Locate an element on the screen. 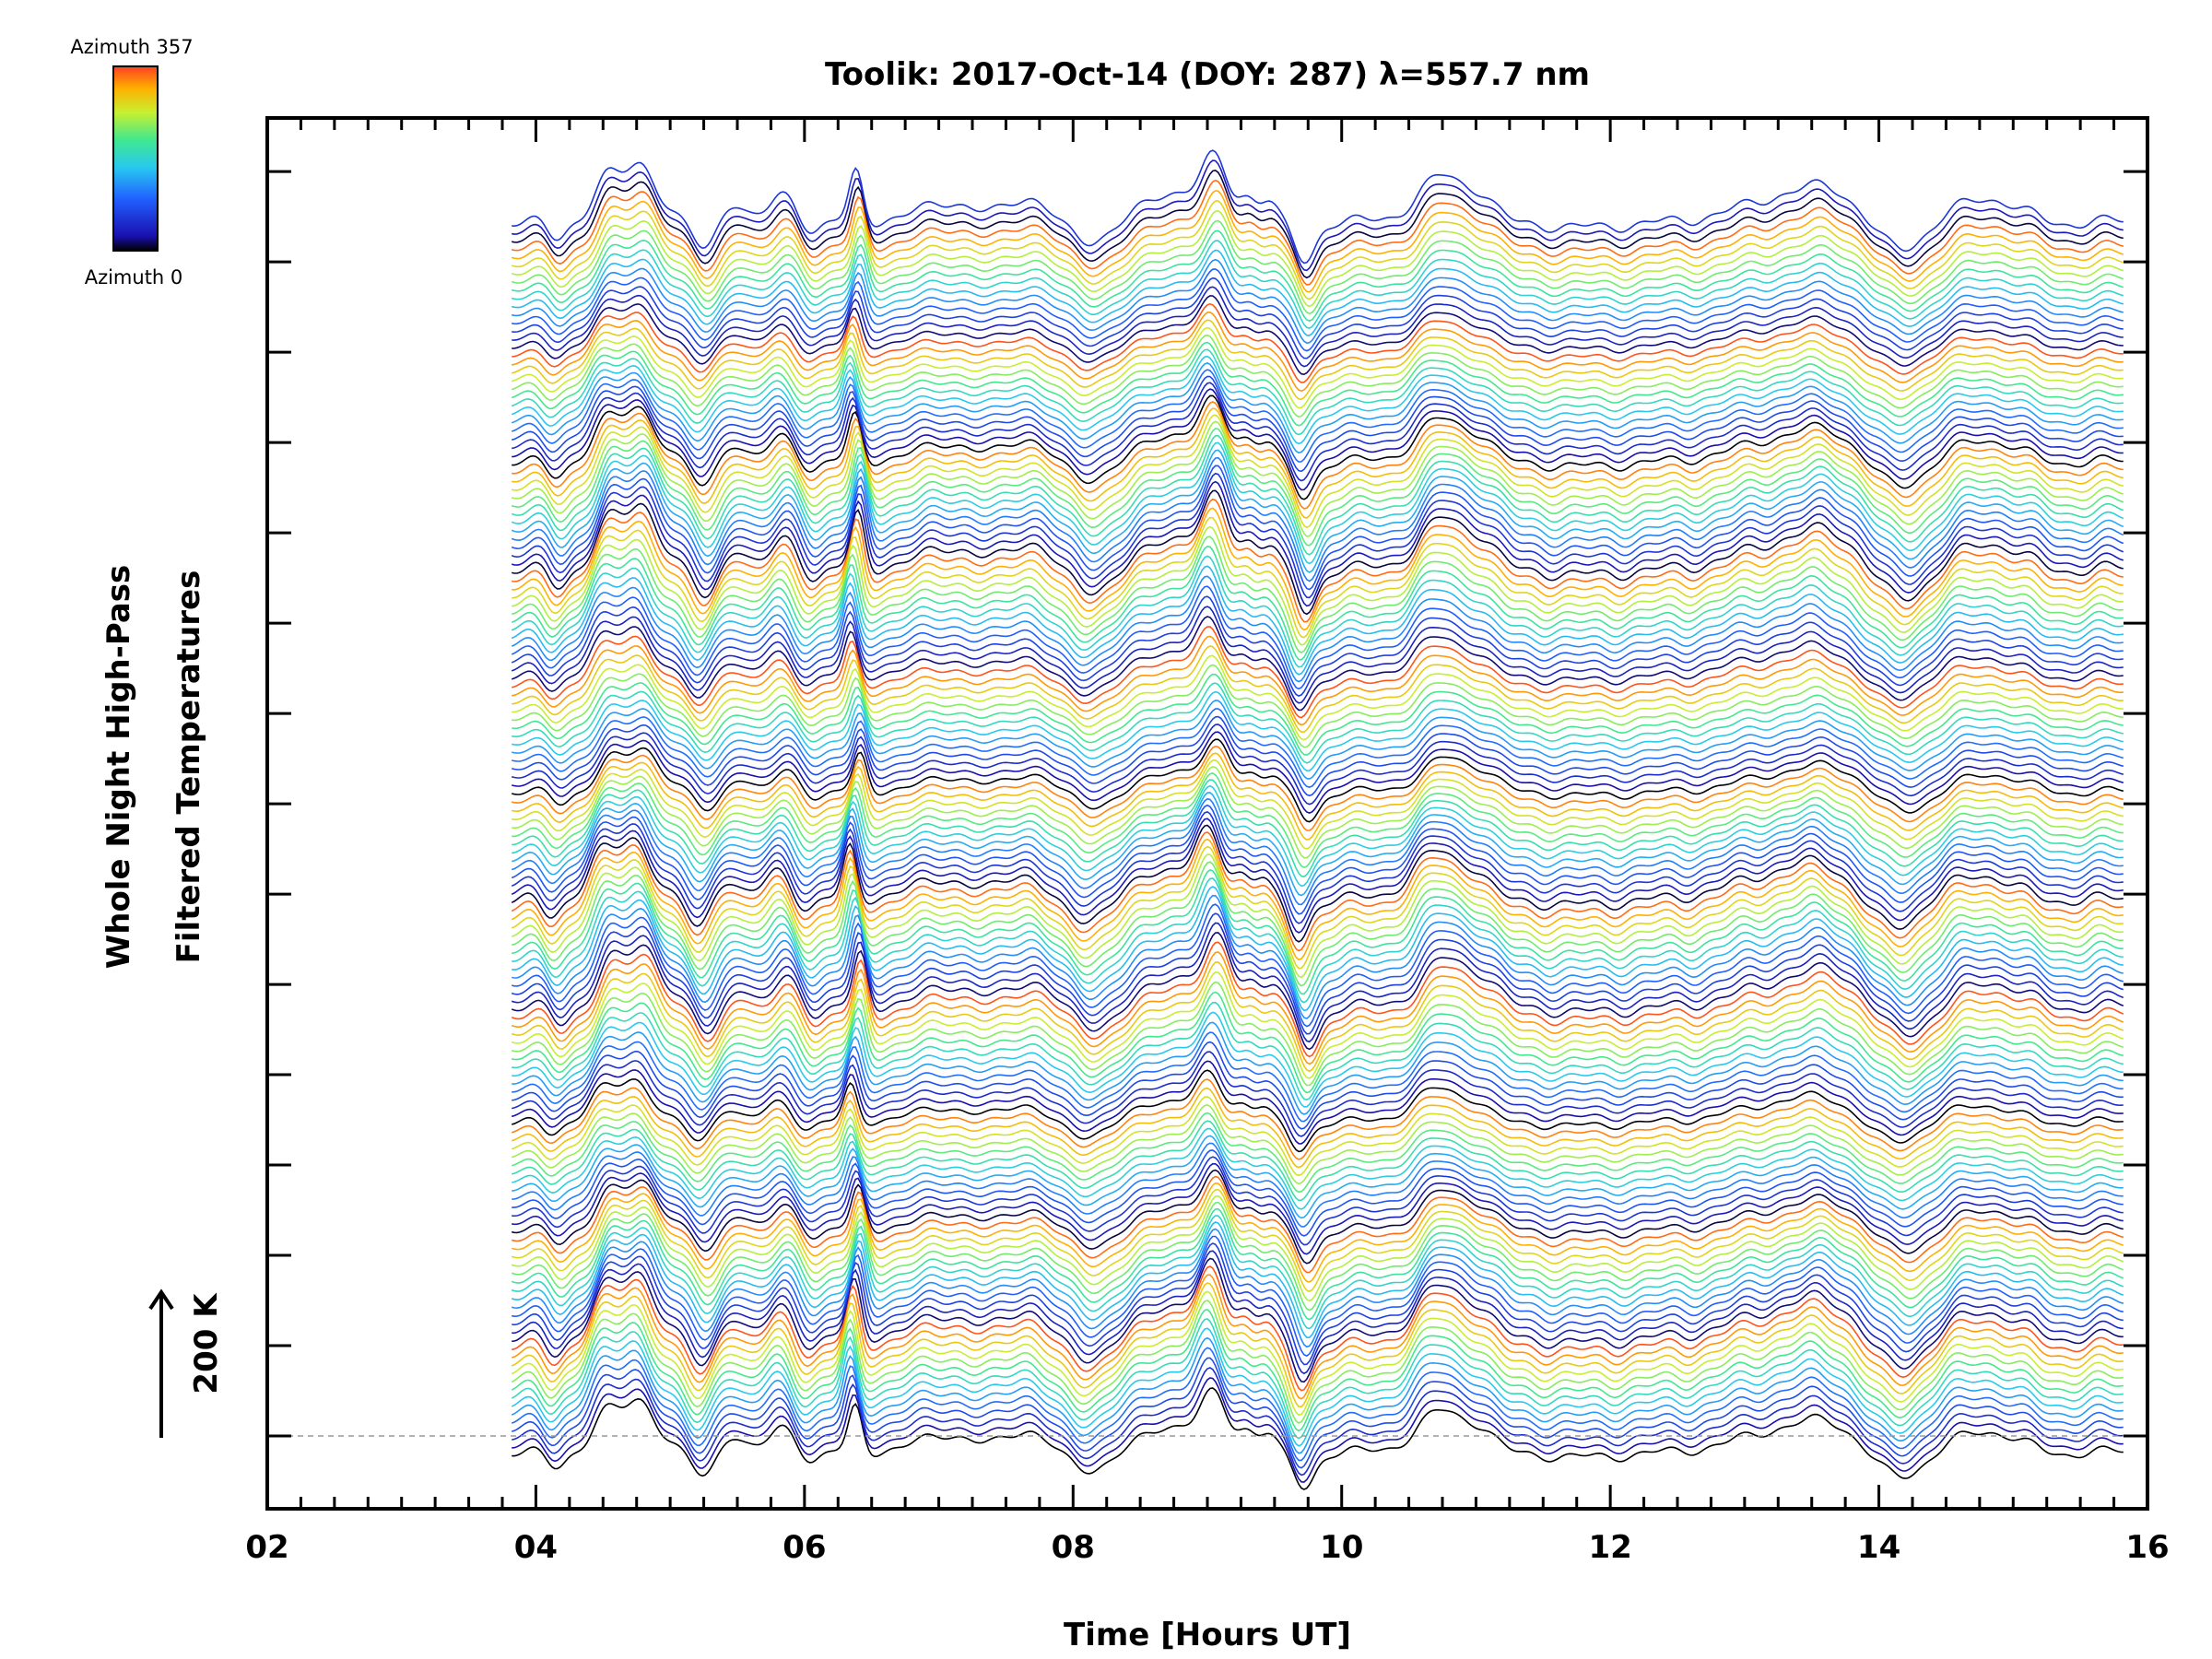 Image resolution: width=2212 pixels, height=1659 pixels. x-tick-label: 12 is located at coordinates (1609, 1547).